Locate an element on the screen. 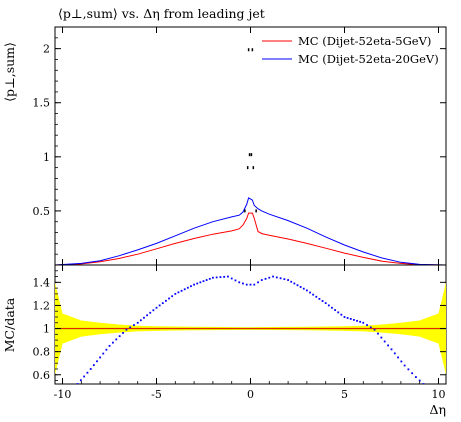  x-tick-label: 0 is located at coordinates (250, 394).